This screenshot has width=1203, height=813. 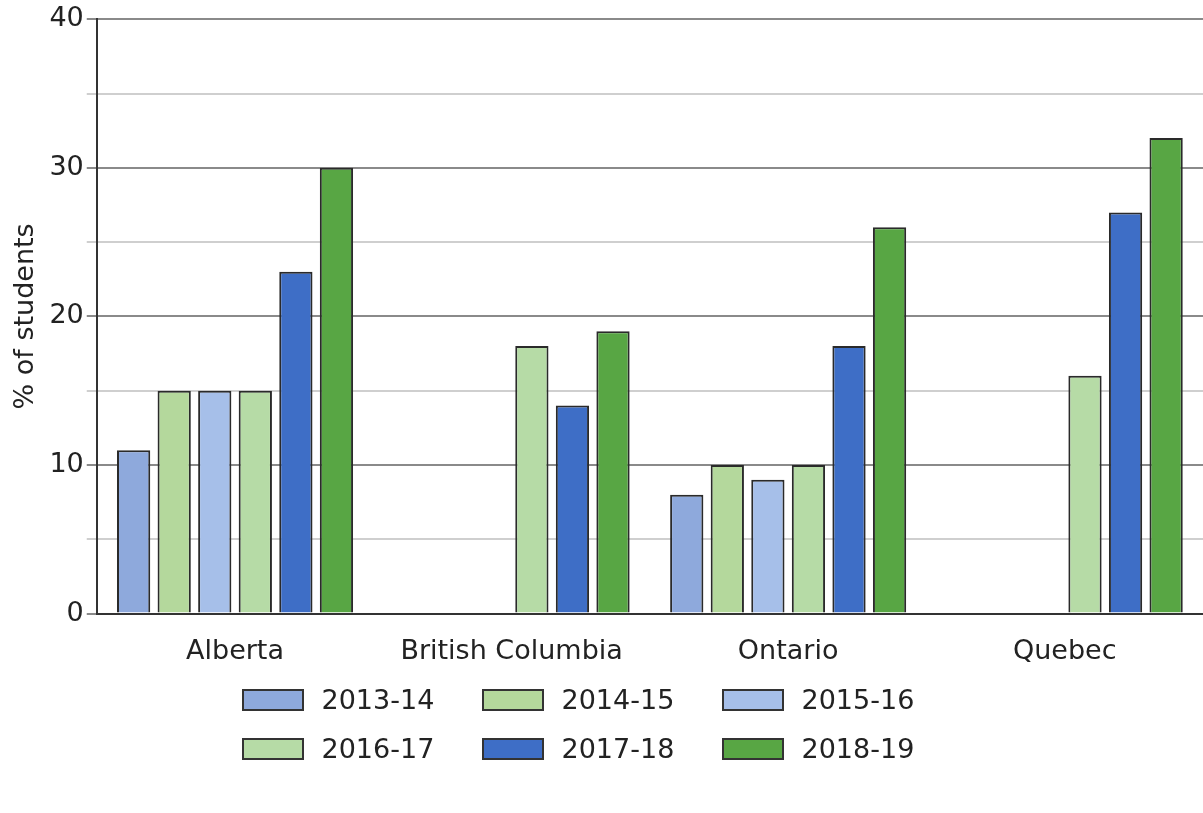 I want to click on y-tick-label: 10, so click(x=66, y=463).